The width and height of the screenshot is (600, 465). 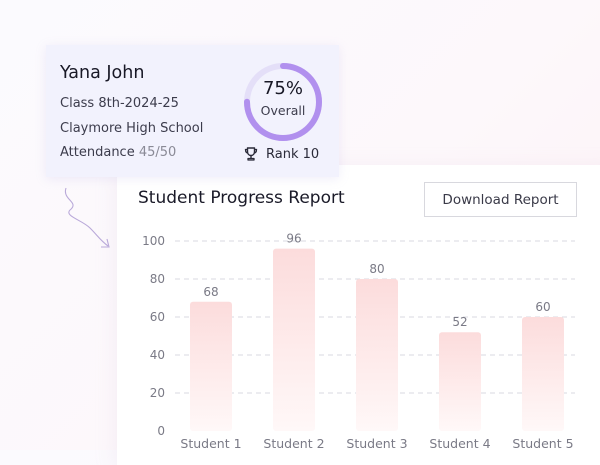 I want to click on trophy-icon, so click(x=251, y=154).